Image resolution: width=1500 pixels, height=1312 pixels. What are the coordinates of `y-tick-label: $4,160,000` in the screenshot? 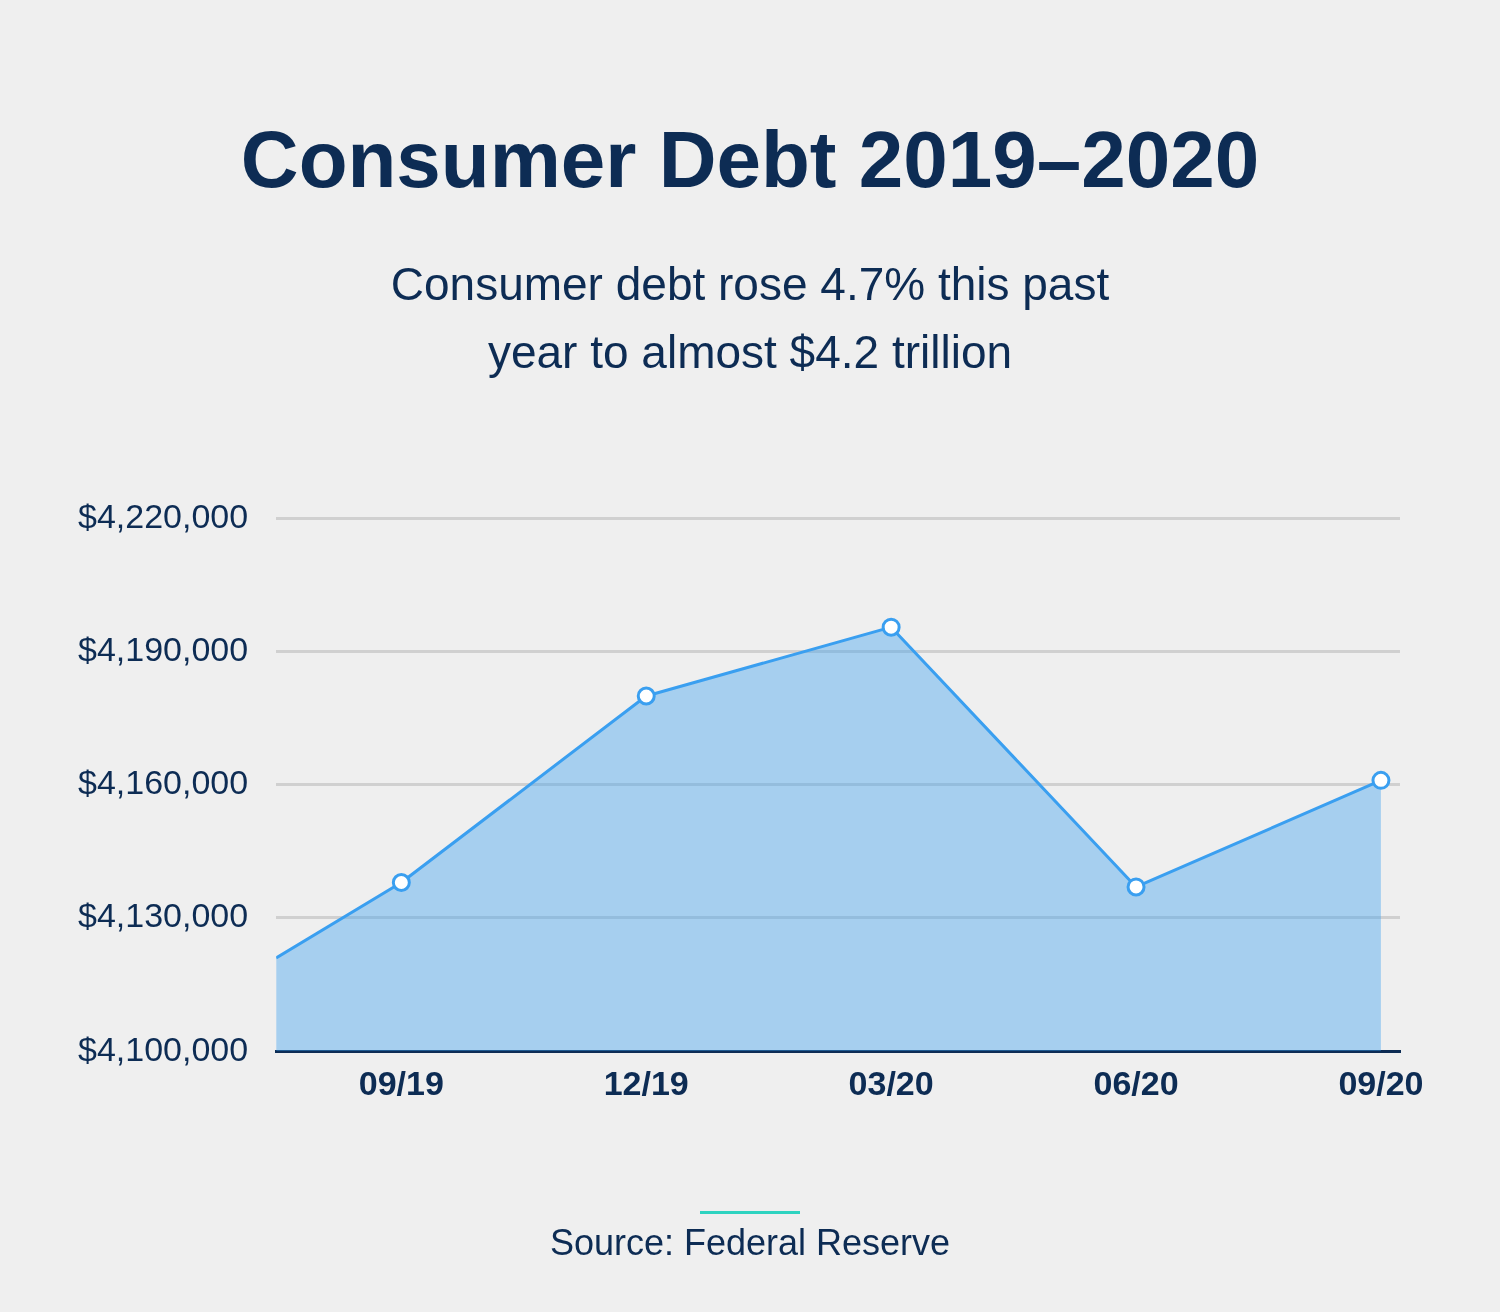 It's located at (163, 782).